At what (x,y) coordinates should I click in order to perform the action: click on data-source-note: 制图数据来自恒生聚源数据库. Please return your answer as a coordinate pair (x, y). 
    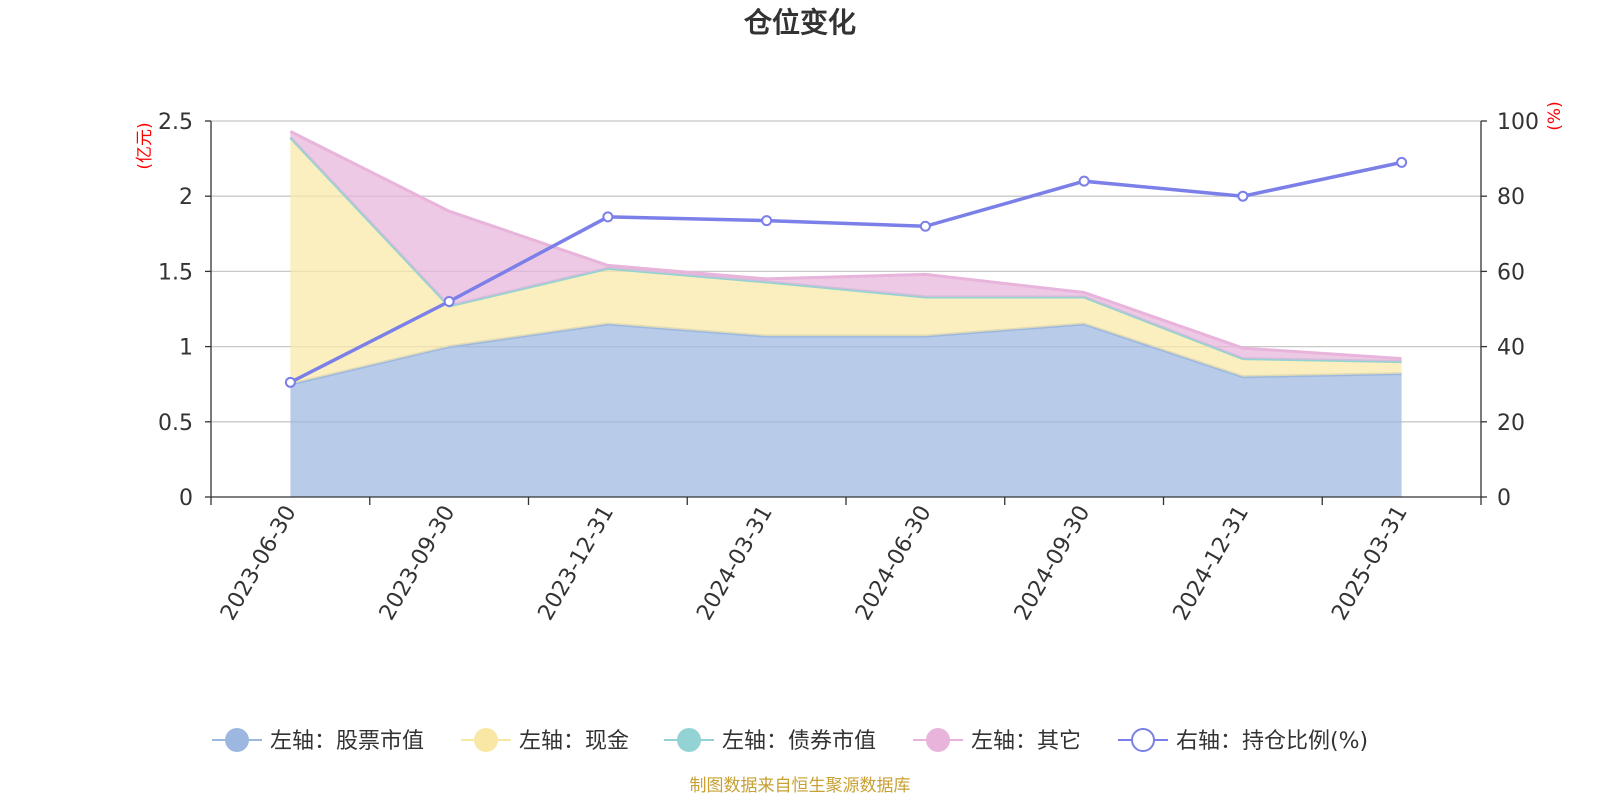
    Looking at the image, I should click on (800, 786).